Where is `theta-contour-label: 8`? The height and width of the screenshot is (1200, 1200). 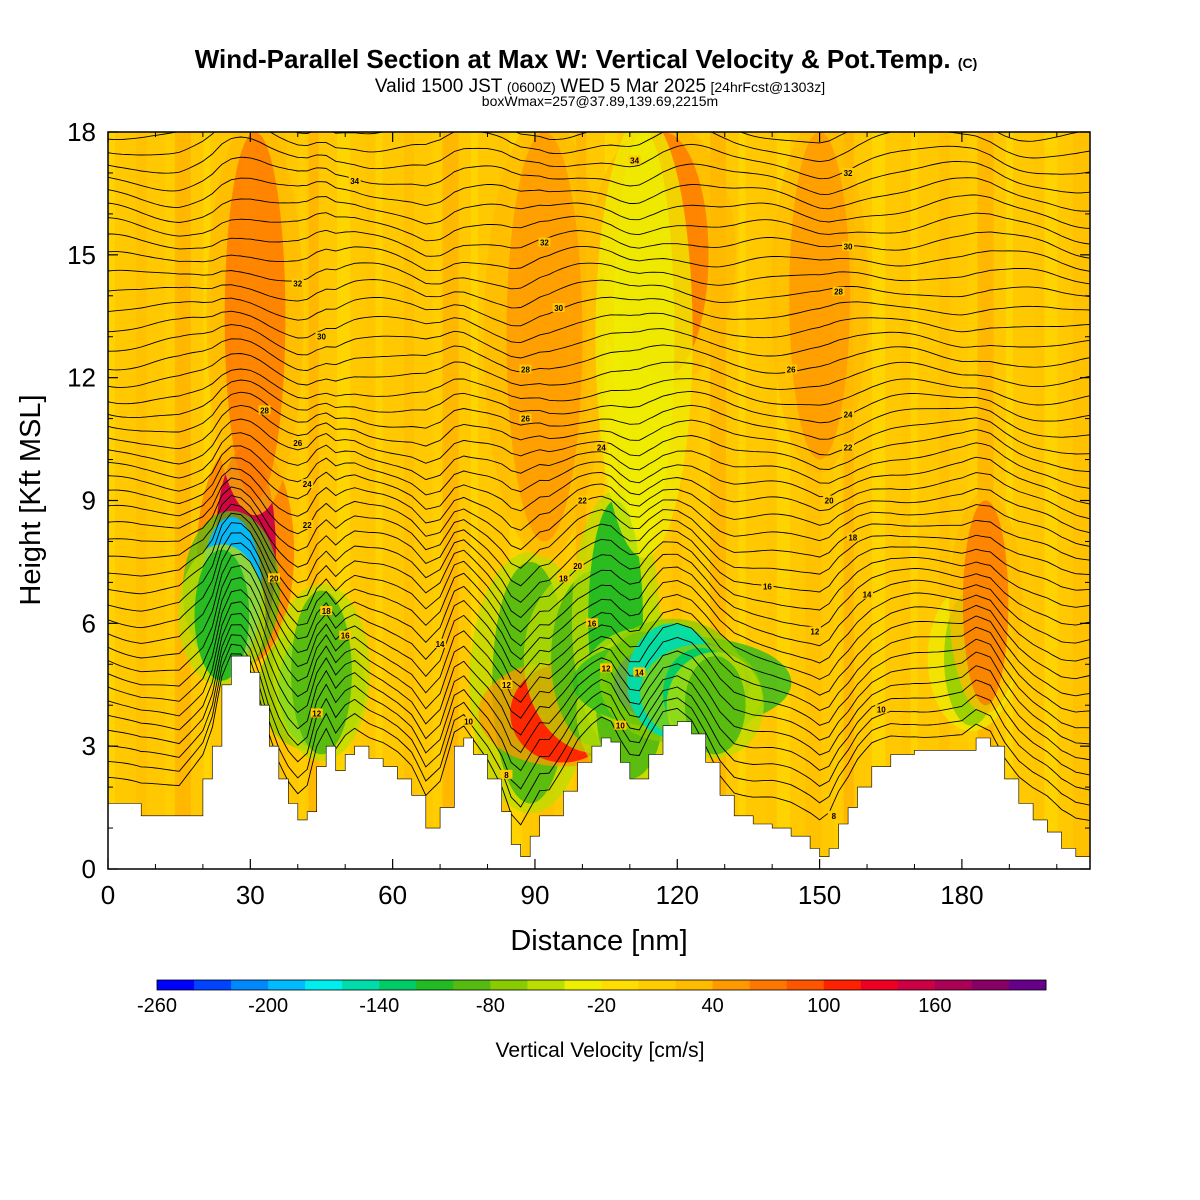 theta-contour-label: 8 is located at coordinates (834, 816).